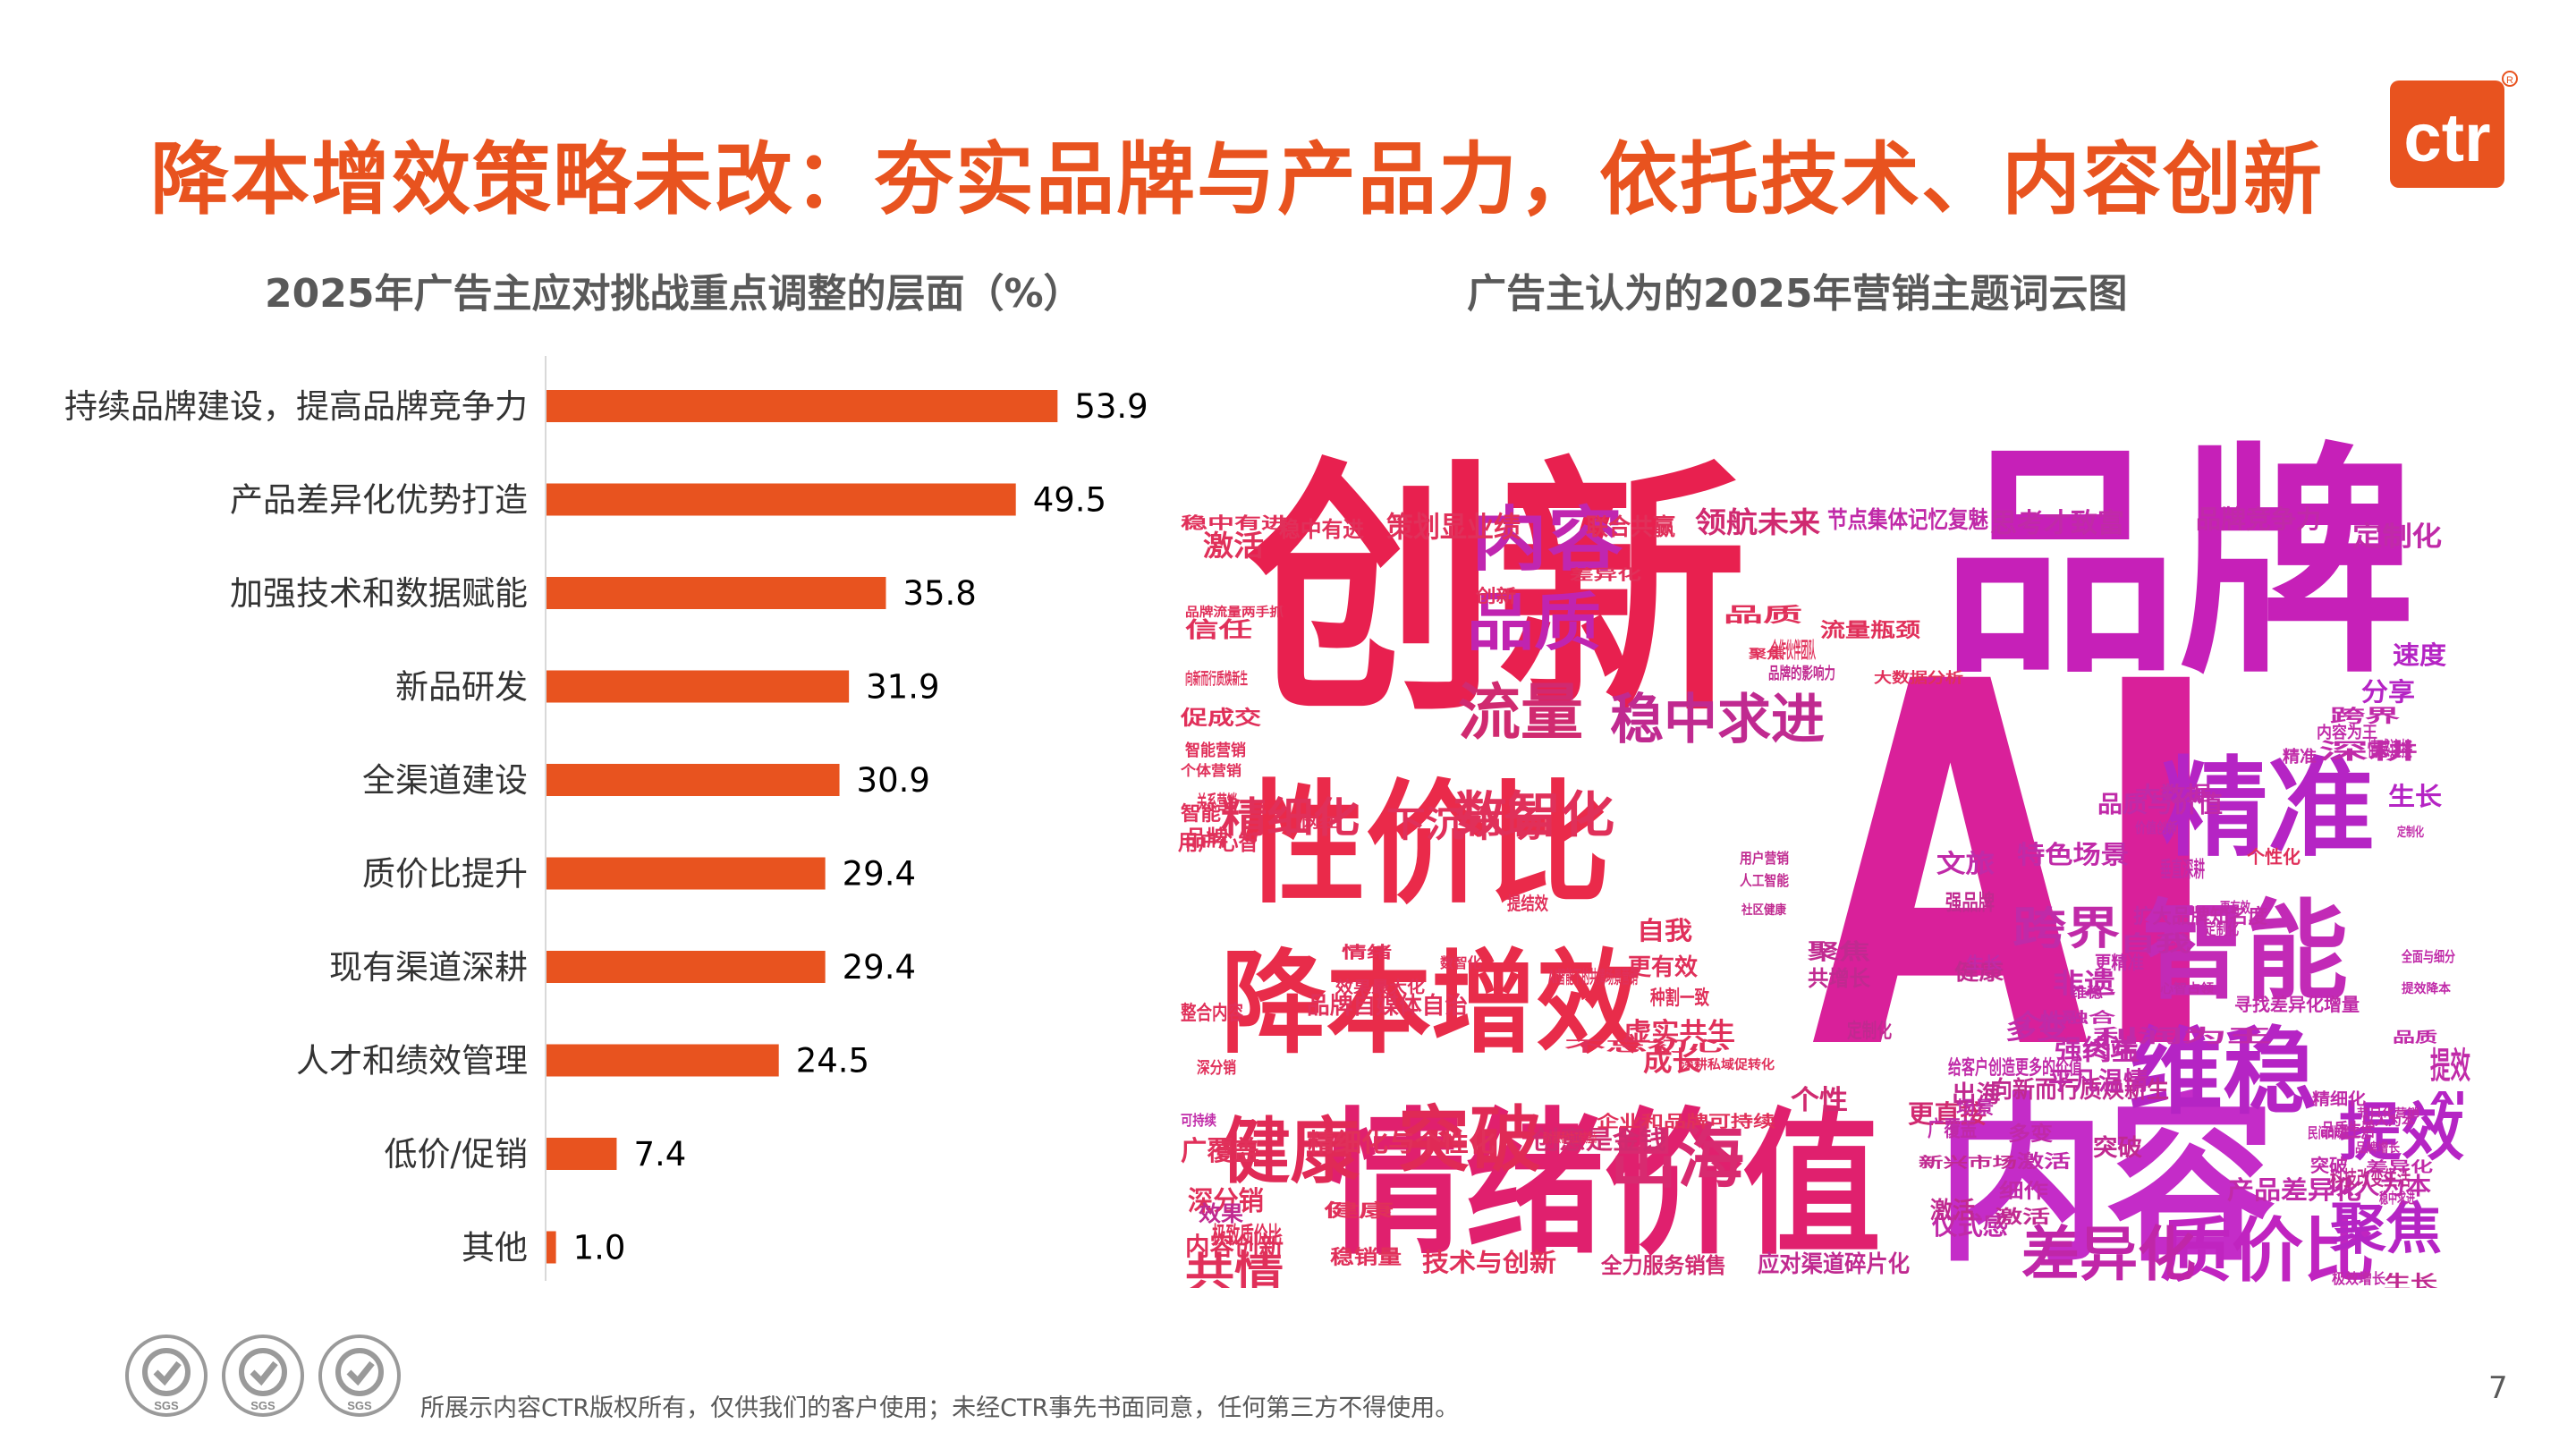 This screenshot has width=2576, height=1449. What do you see at coordinates (2223, 1072) in the screenshot?
I see `wordcloud-word: 维稳` at bounding box center [2223, 1072].